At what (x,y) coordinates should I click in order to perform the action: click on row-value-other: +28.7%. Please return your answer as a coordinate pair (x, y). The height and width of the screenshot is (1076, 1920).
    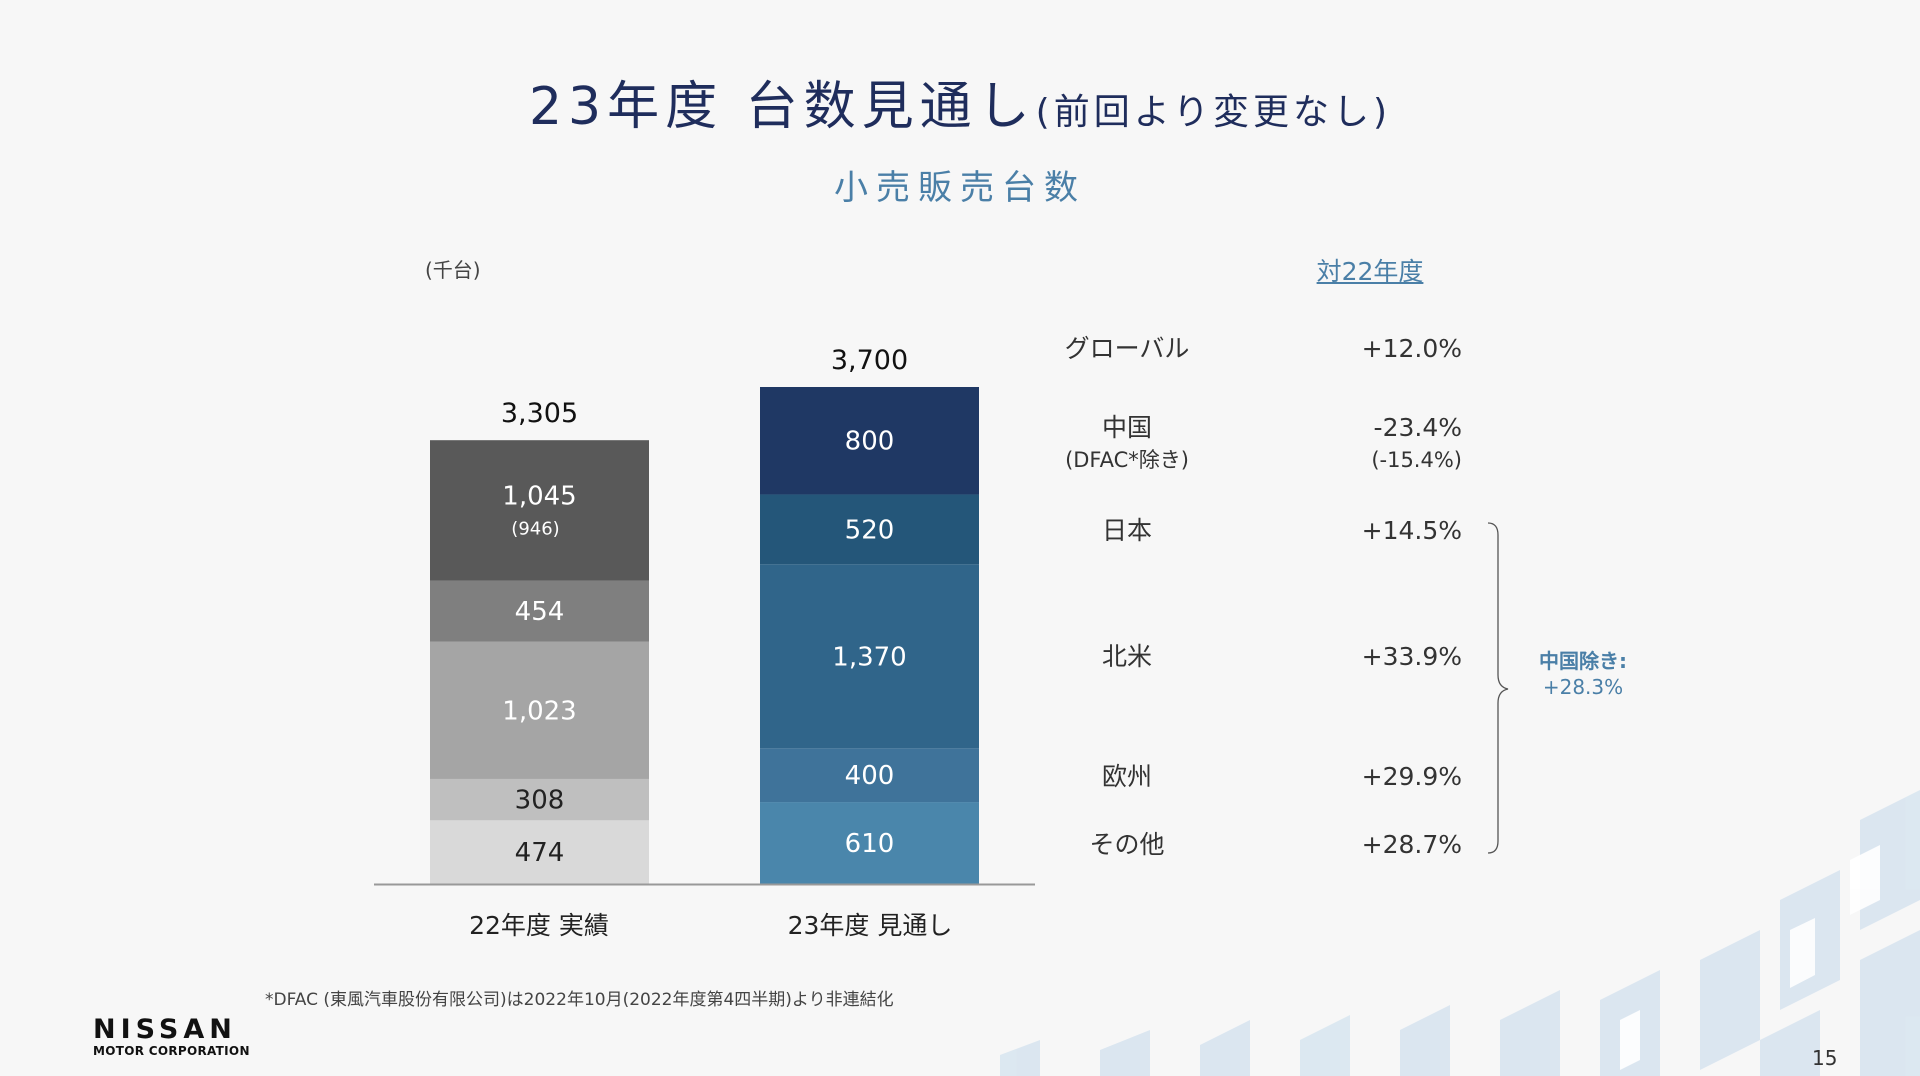
    Looking at the image, I should click on (1411, 844).